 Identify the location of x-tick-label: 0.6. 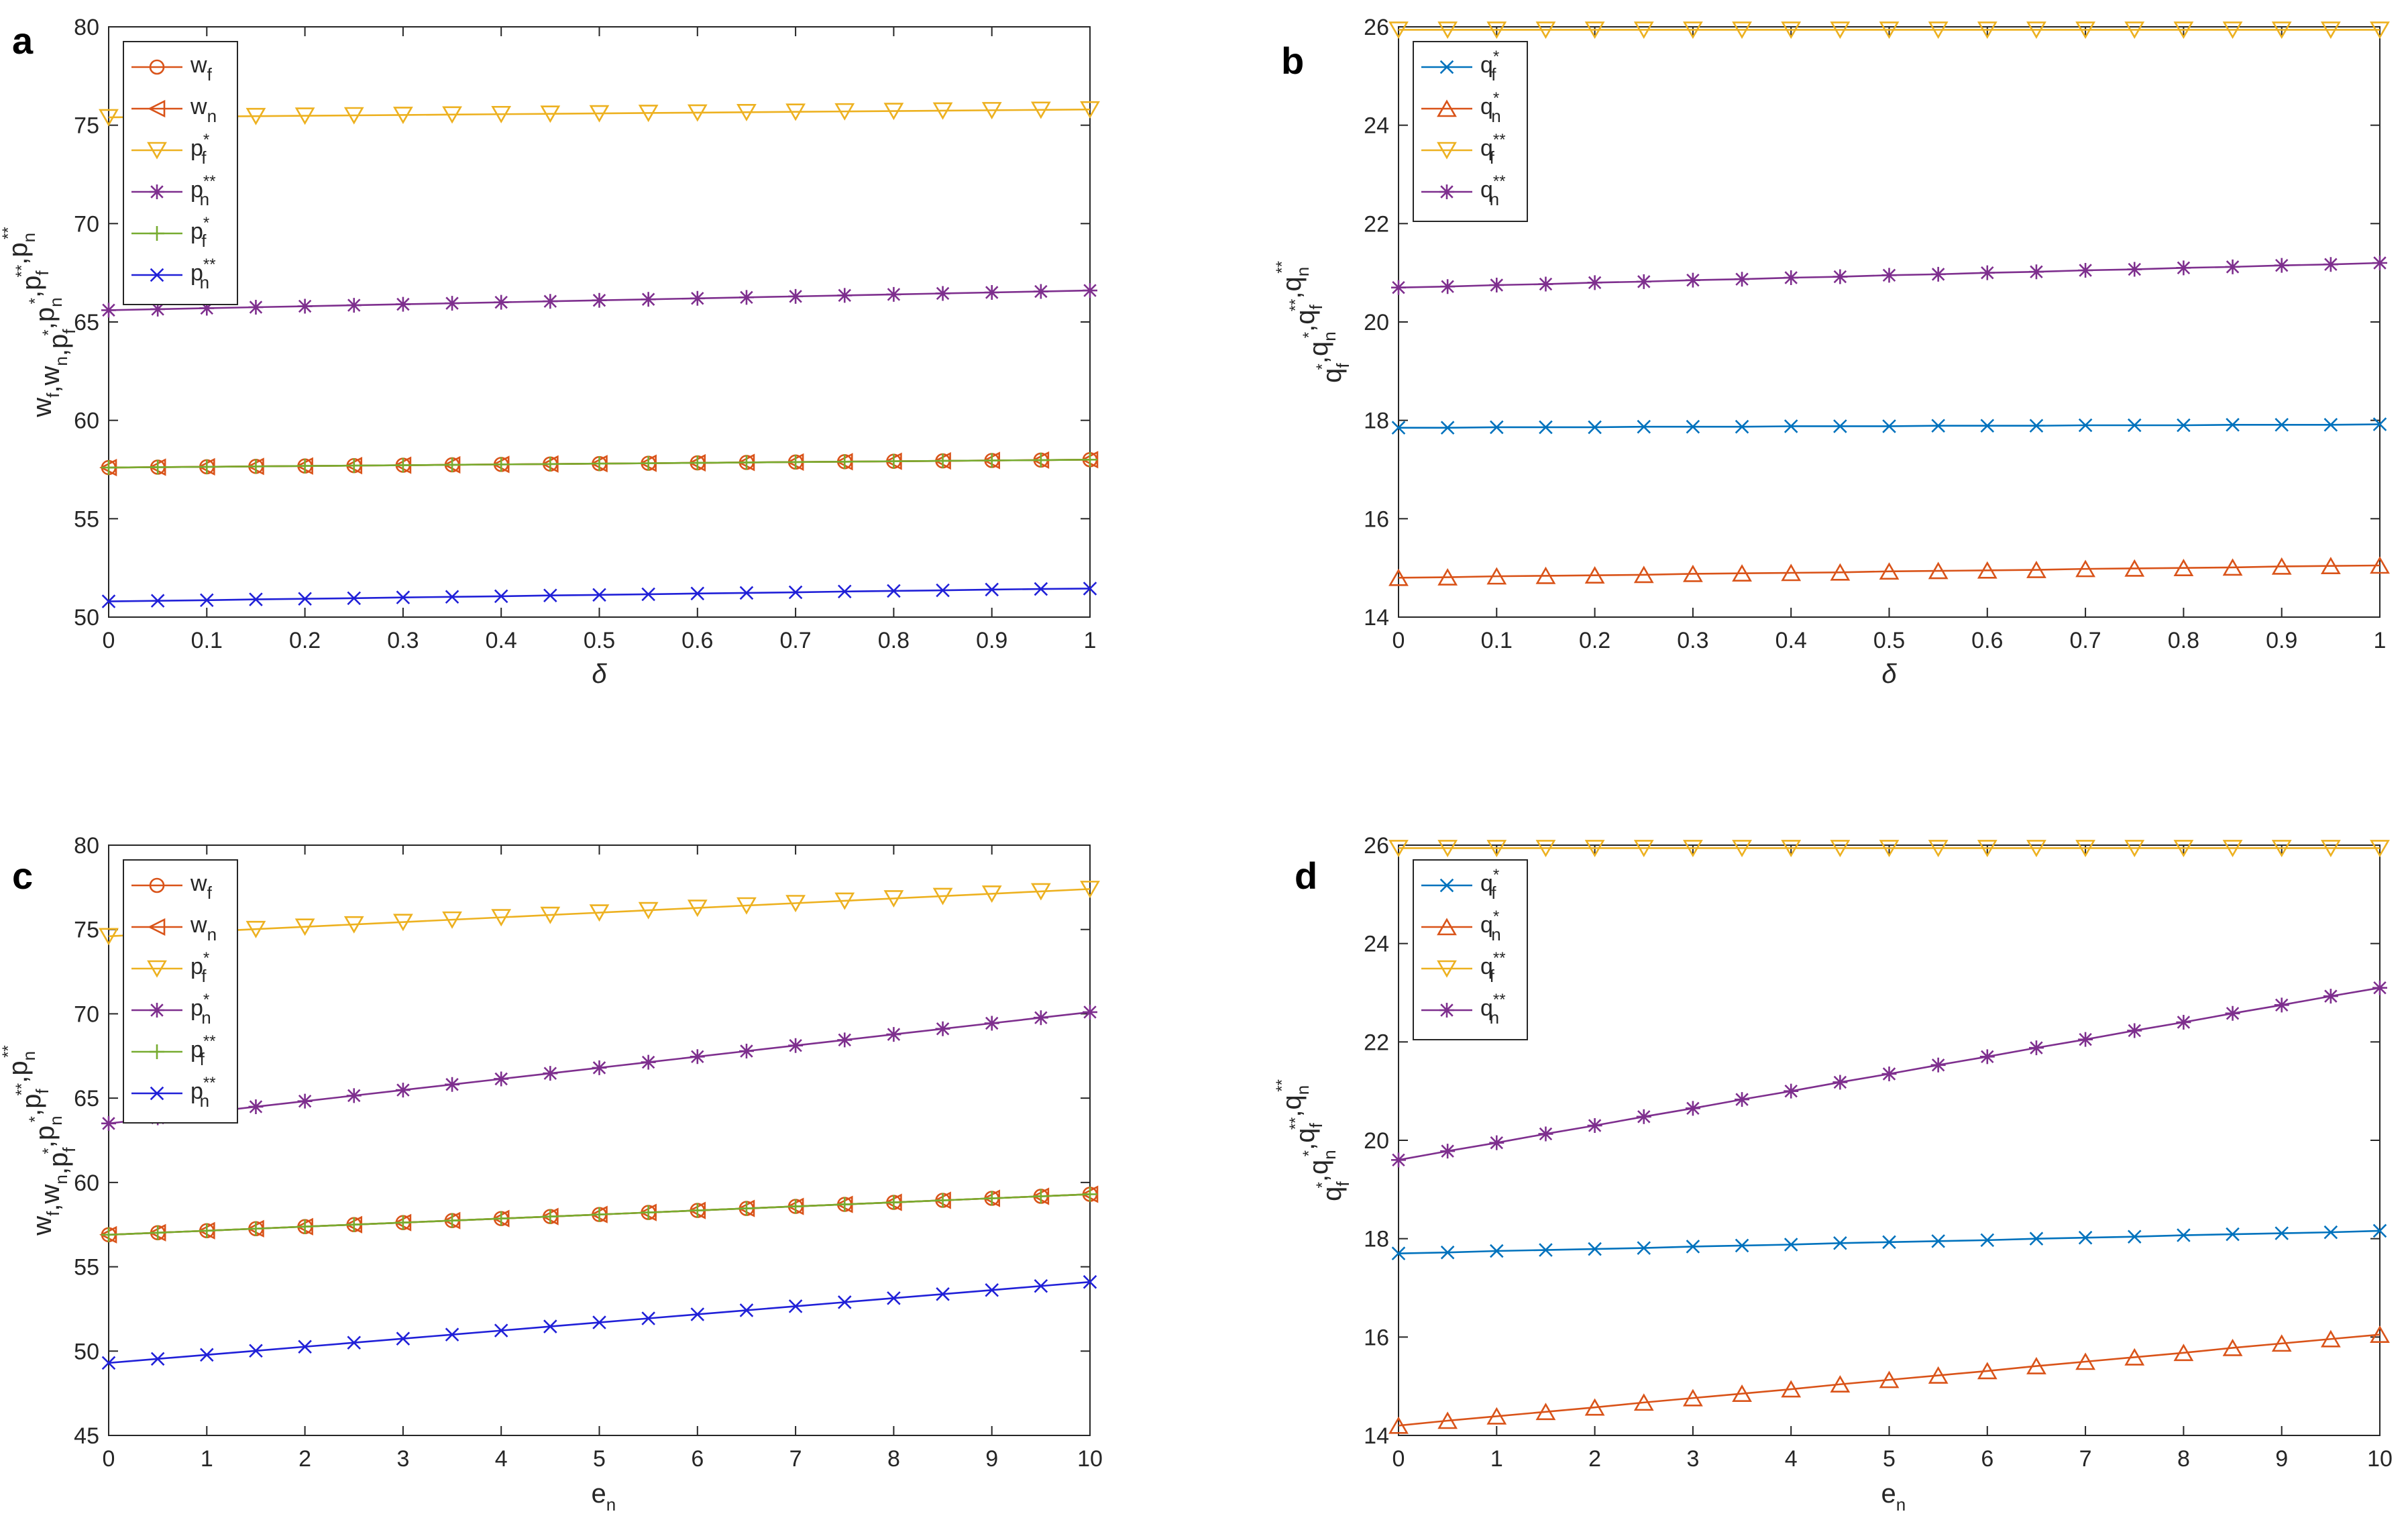
(1987, 640).